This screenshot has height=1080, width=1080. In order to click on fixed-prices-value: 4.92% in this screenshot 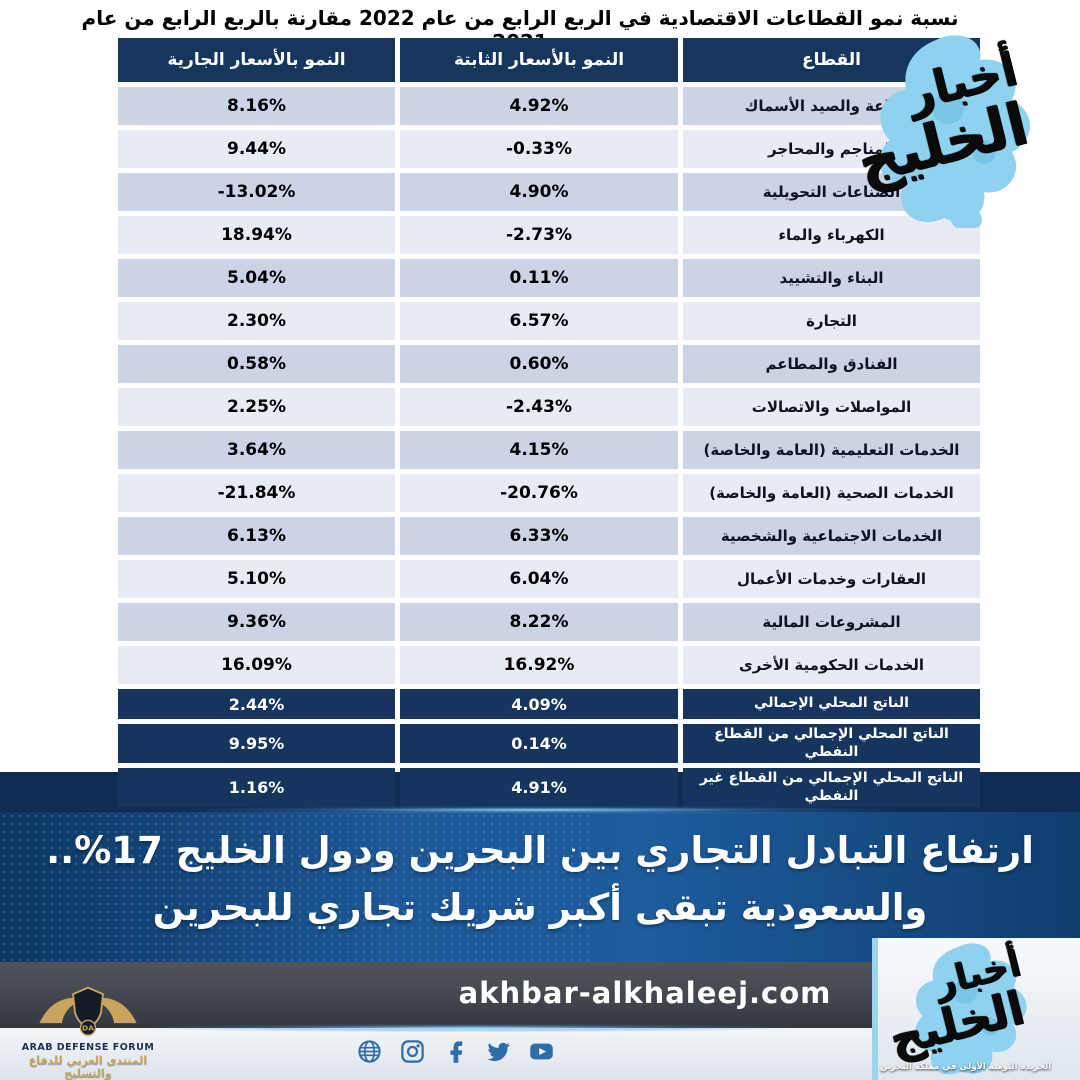, I will do `click(539, 106)`.